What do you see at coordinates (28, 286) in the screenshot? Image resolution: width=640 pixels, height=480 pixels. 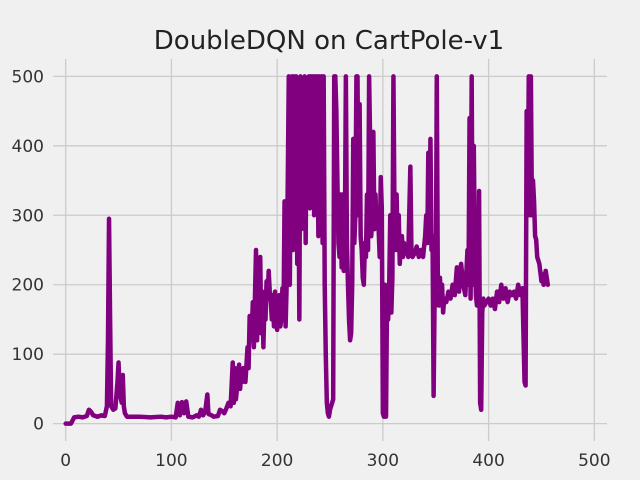 I see `y-tick-label: 200` at bounding box center [28, 286].